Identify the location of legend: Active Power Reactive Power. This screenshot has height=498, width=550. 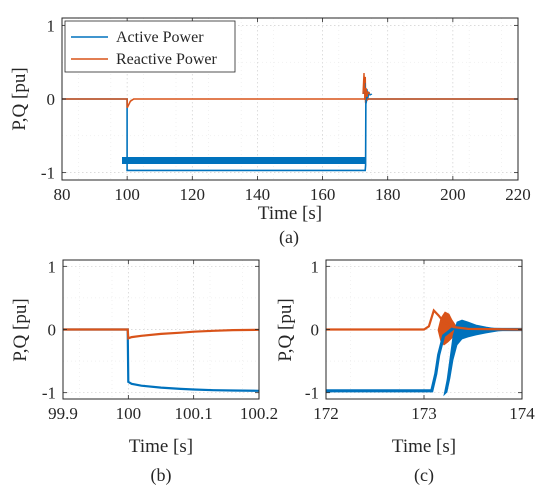
(150, 46).